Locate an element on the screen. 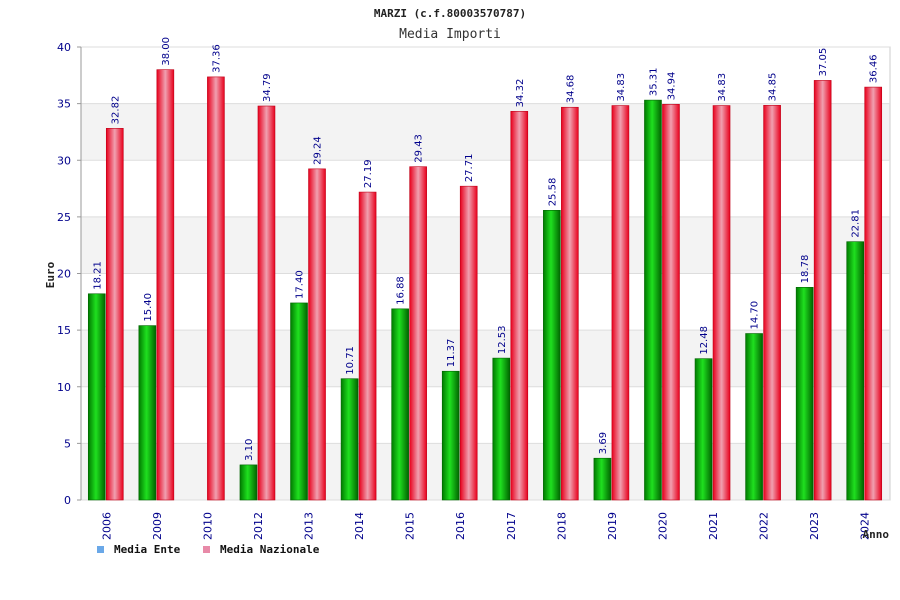  x-tick-label: 2023 is located at coordinates (814, 526).